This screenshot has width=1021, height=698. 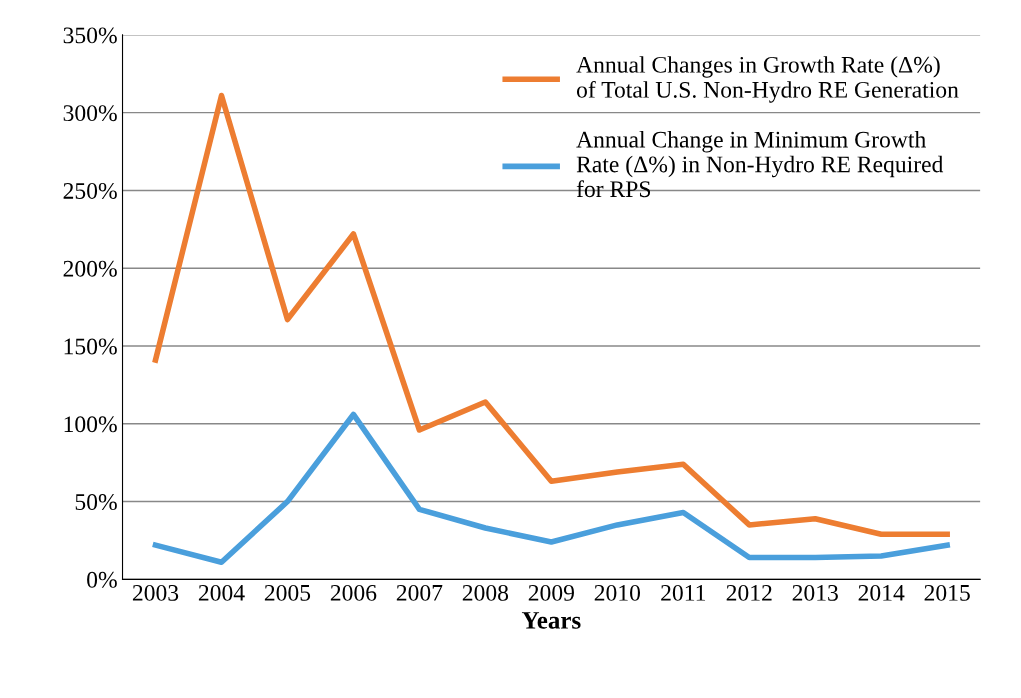 I want to click on y-tick-label: 350%, so click(x=90, y=35).